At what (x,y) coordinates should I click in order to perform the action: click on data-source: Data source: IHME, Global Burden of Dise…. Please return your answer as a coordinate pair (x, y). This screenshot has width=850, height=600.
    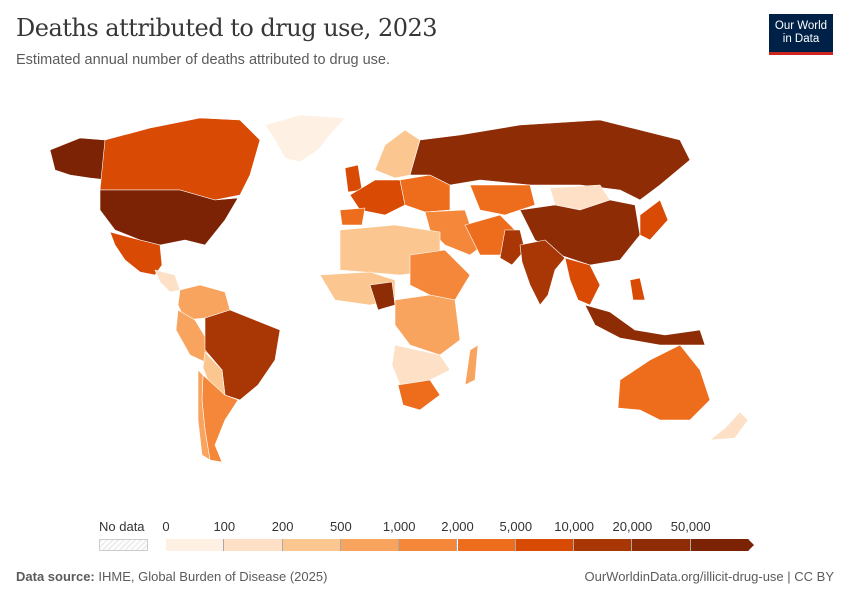
    Looking at the image, I should click on (171, 576).